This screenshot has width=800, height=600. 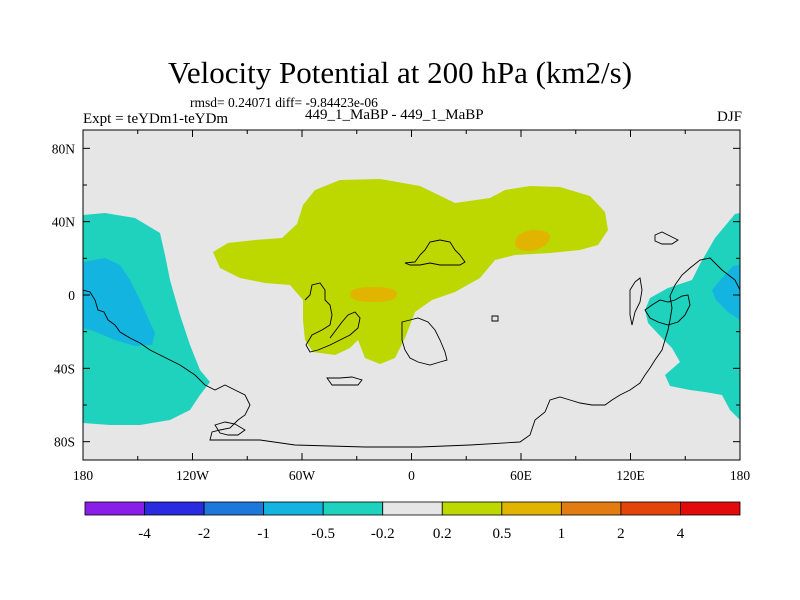 I want to click on colorbar-label: 4, so click(x=681, y=534).